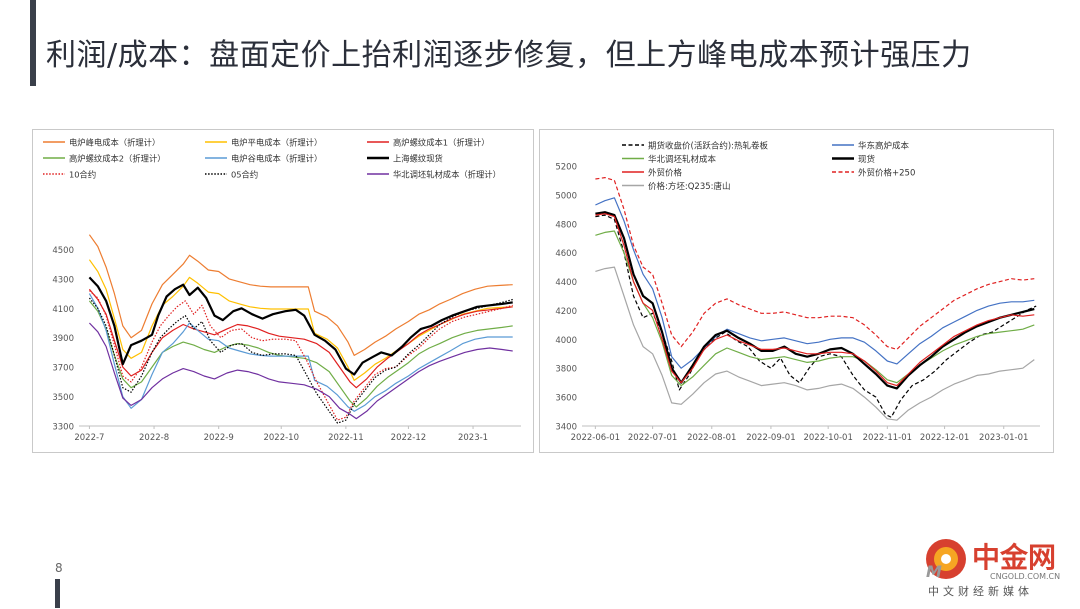  I want to click on chart2-ytick-label: 3800, so click(566, 370).